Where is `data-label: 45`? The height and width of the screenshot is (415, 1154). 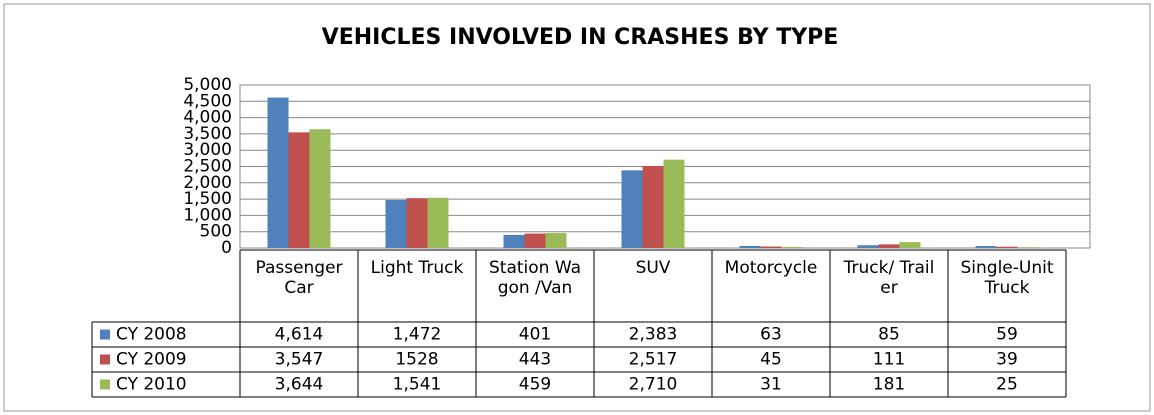
data-label: 45 is located at coordinates (771, 360).